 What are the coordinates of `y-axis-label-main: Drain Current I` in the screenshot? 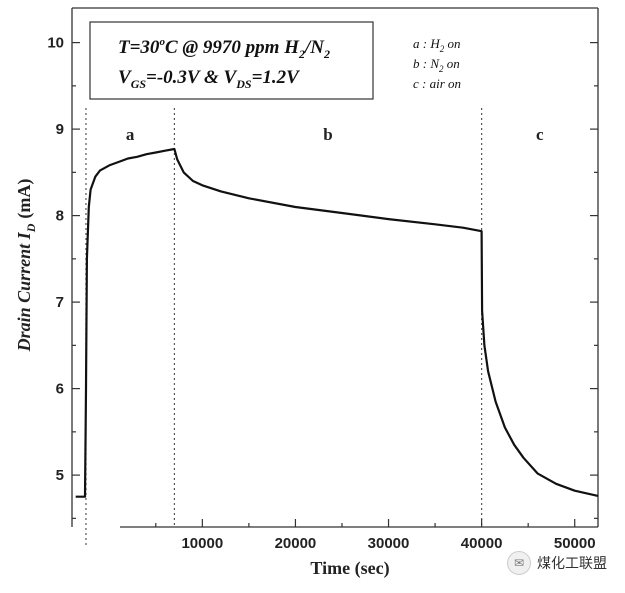 It's located at (24, 291).